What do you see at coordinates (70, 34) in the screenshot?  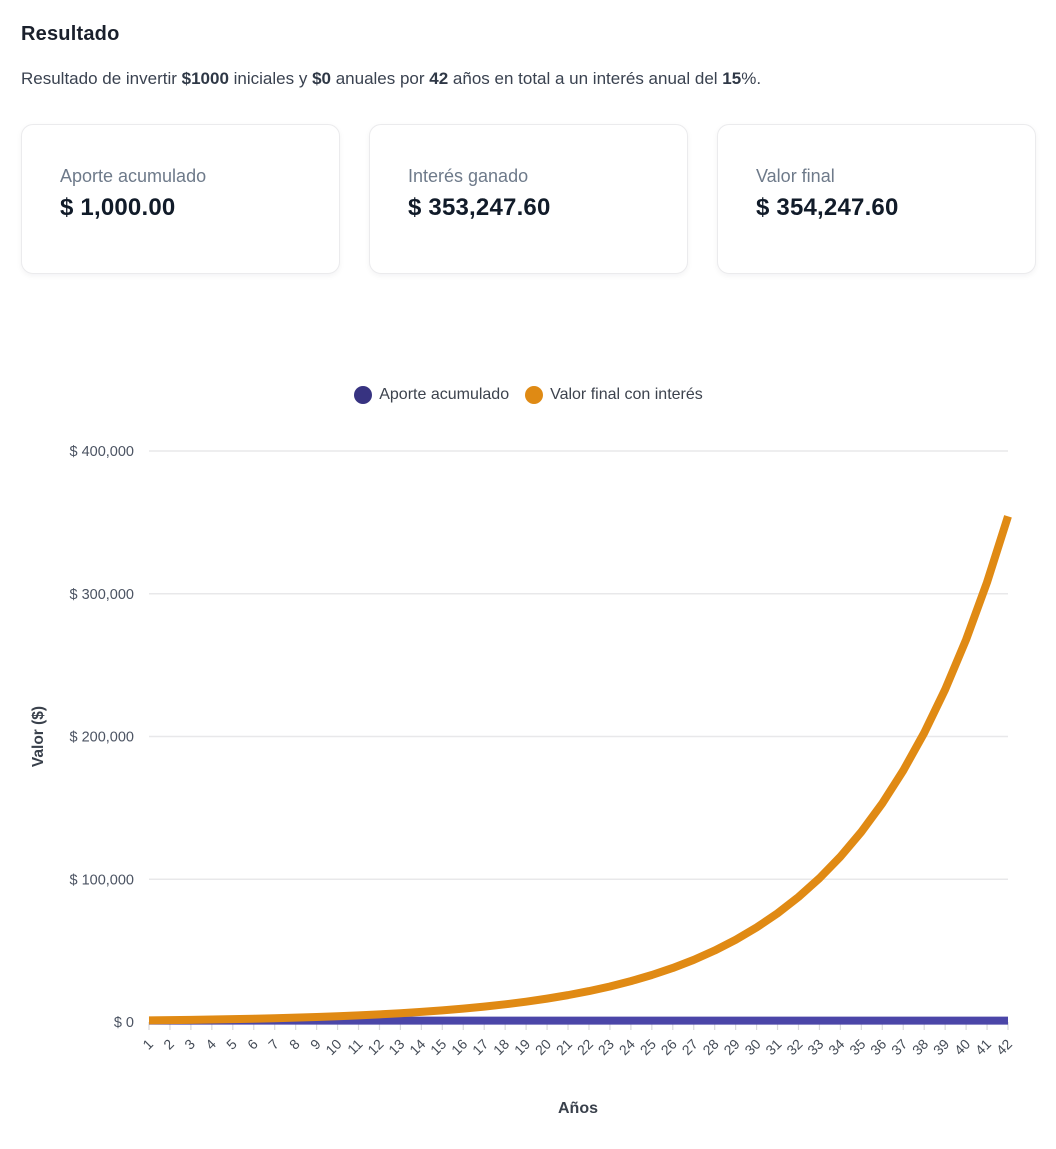 I see `page-title: Resultado` at bounding box center [70, 34].